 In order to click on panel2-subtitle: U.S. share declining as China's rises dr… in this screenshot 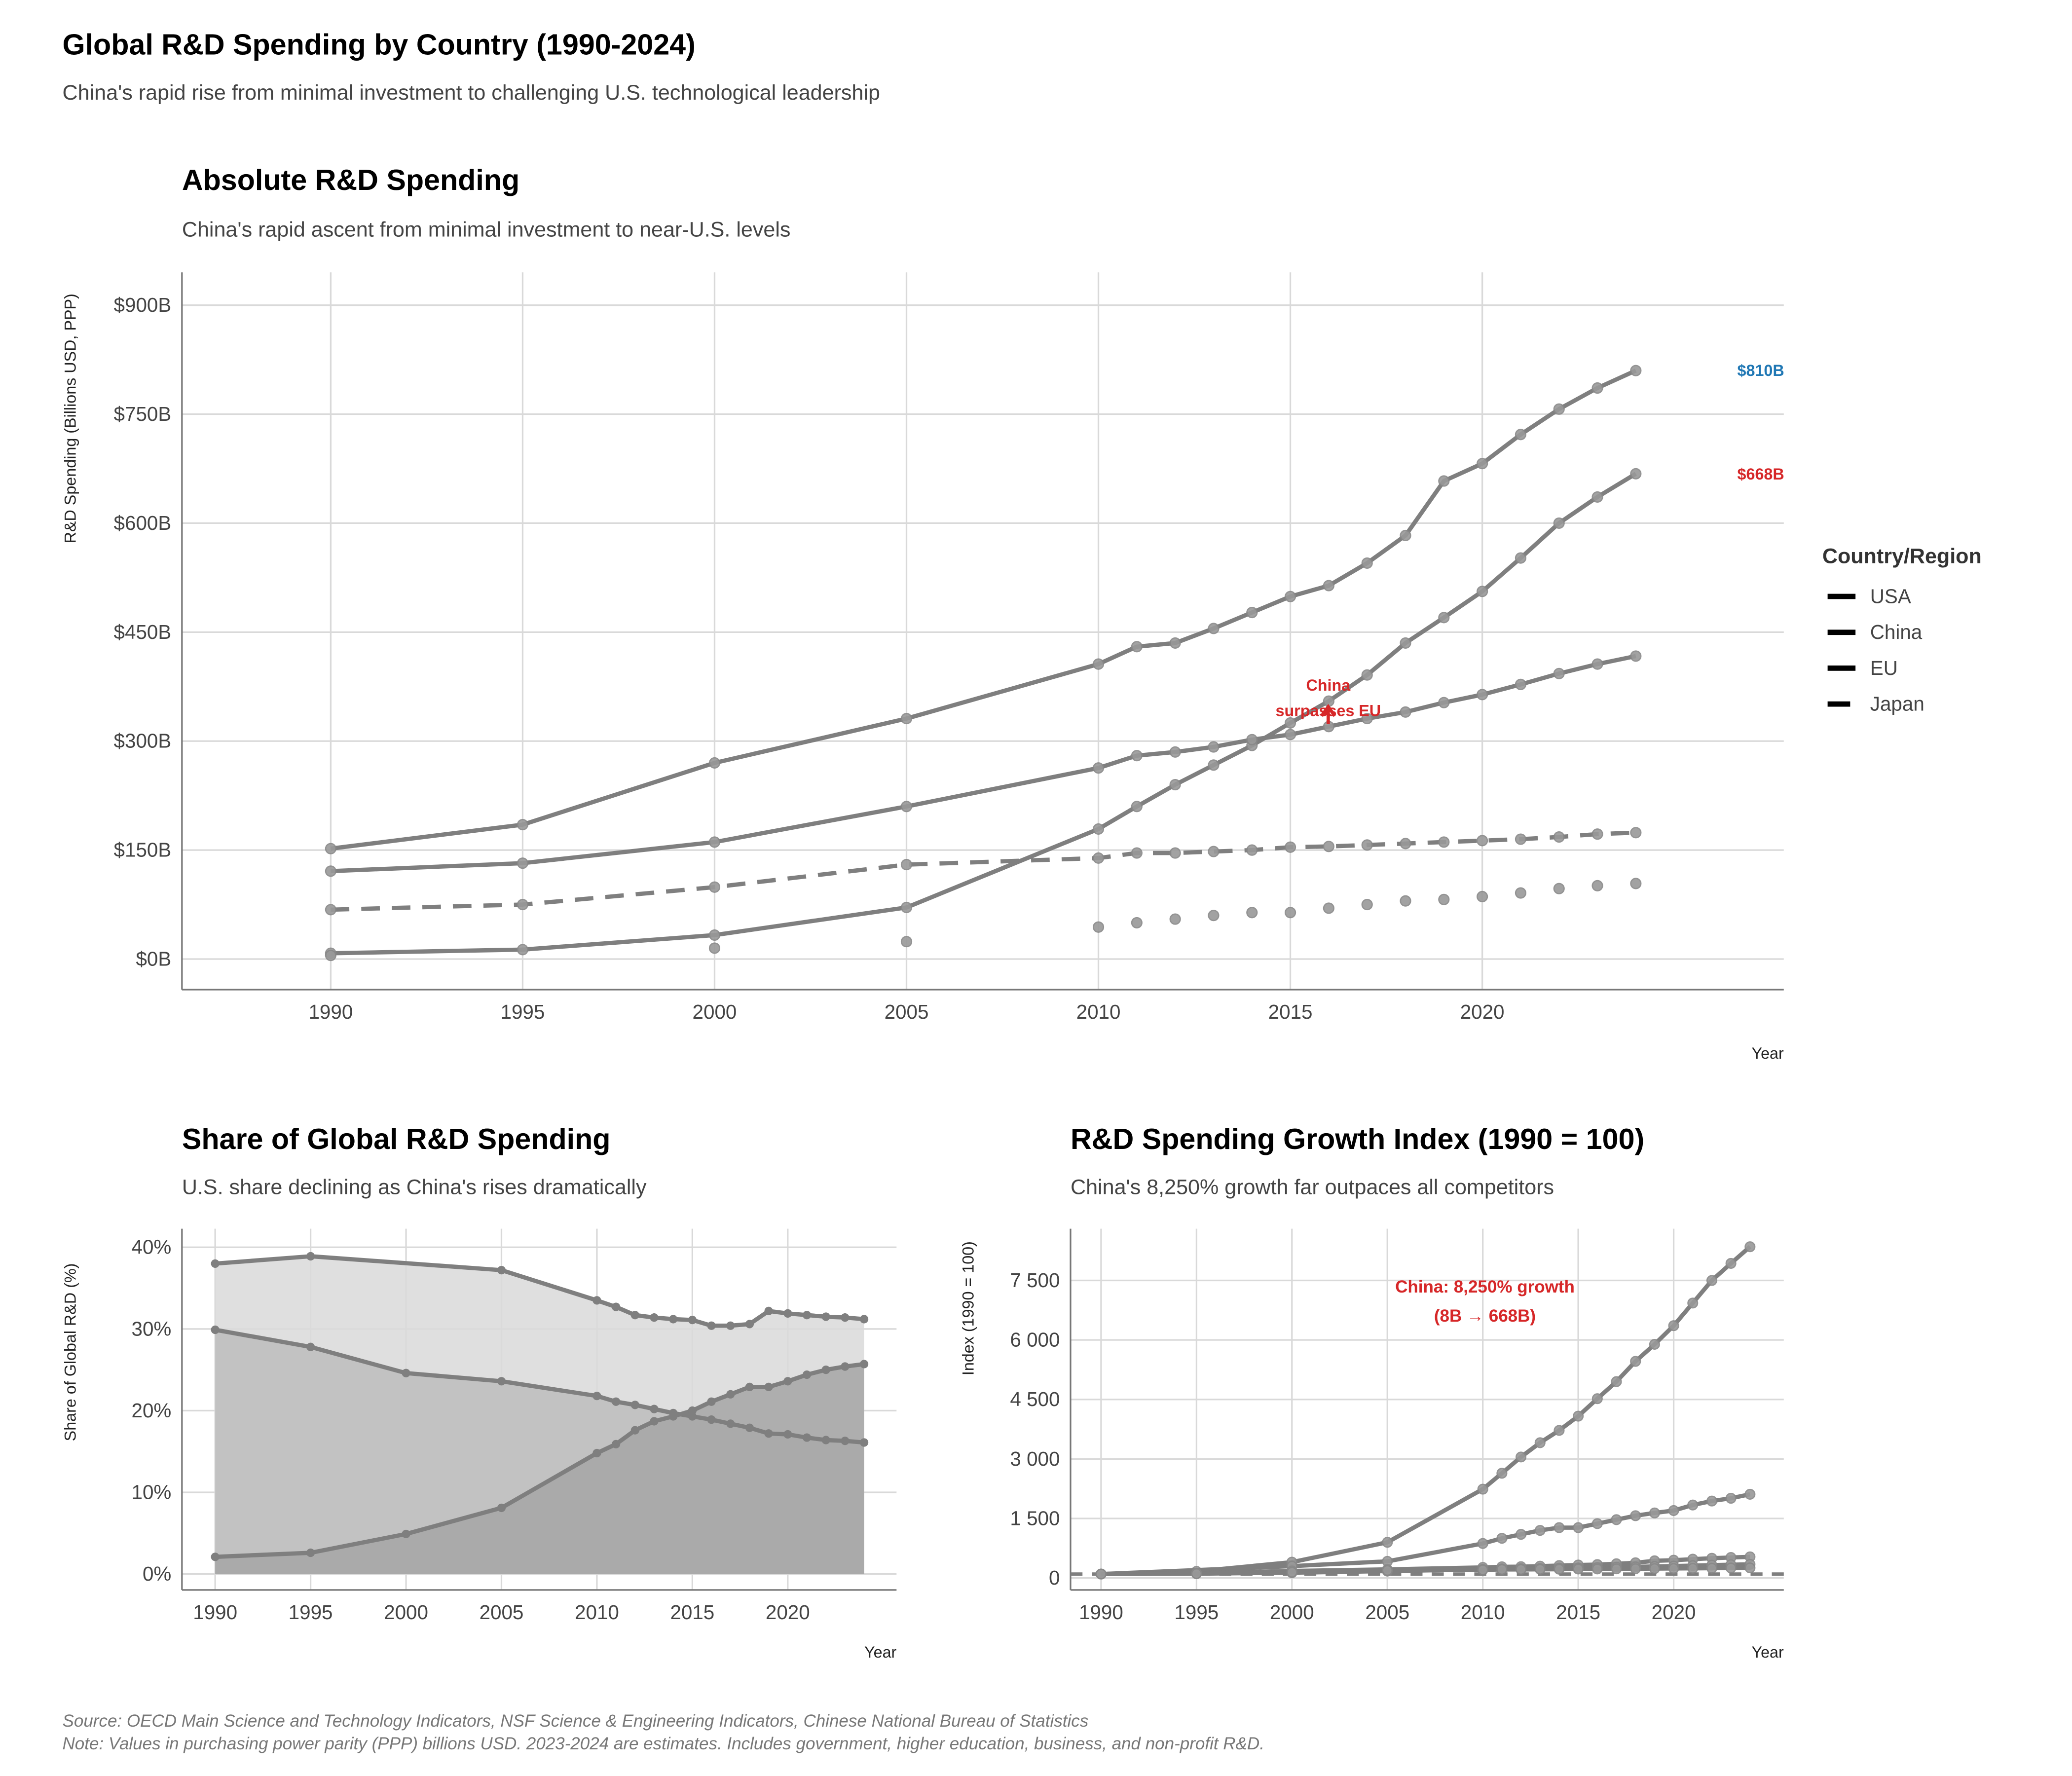, I will do `click(415, 1187)`.